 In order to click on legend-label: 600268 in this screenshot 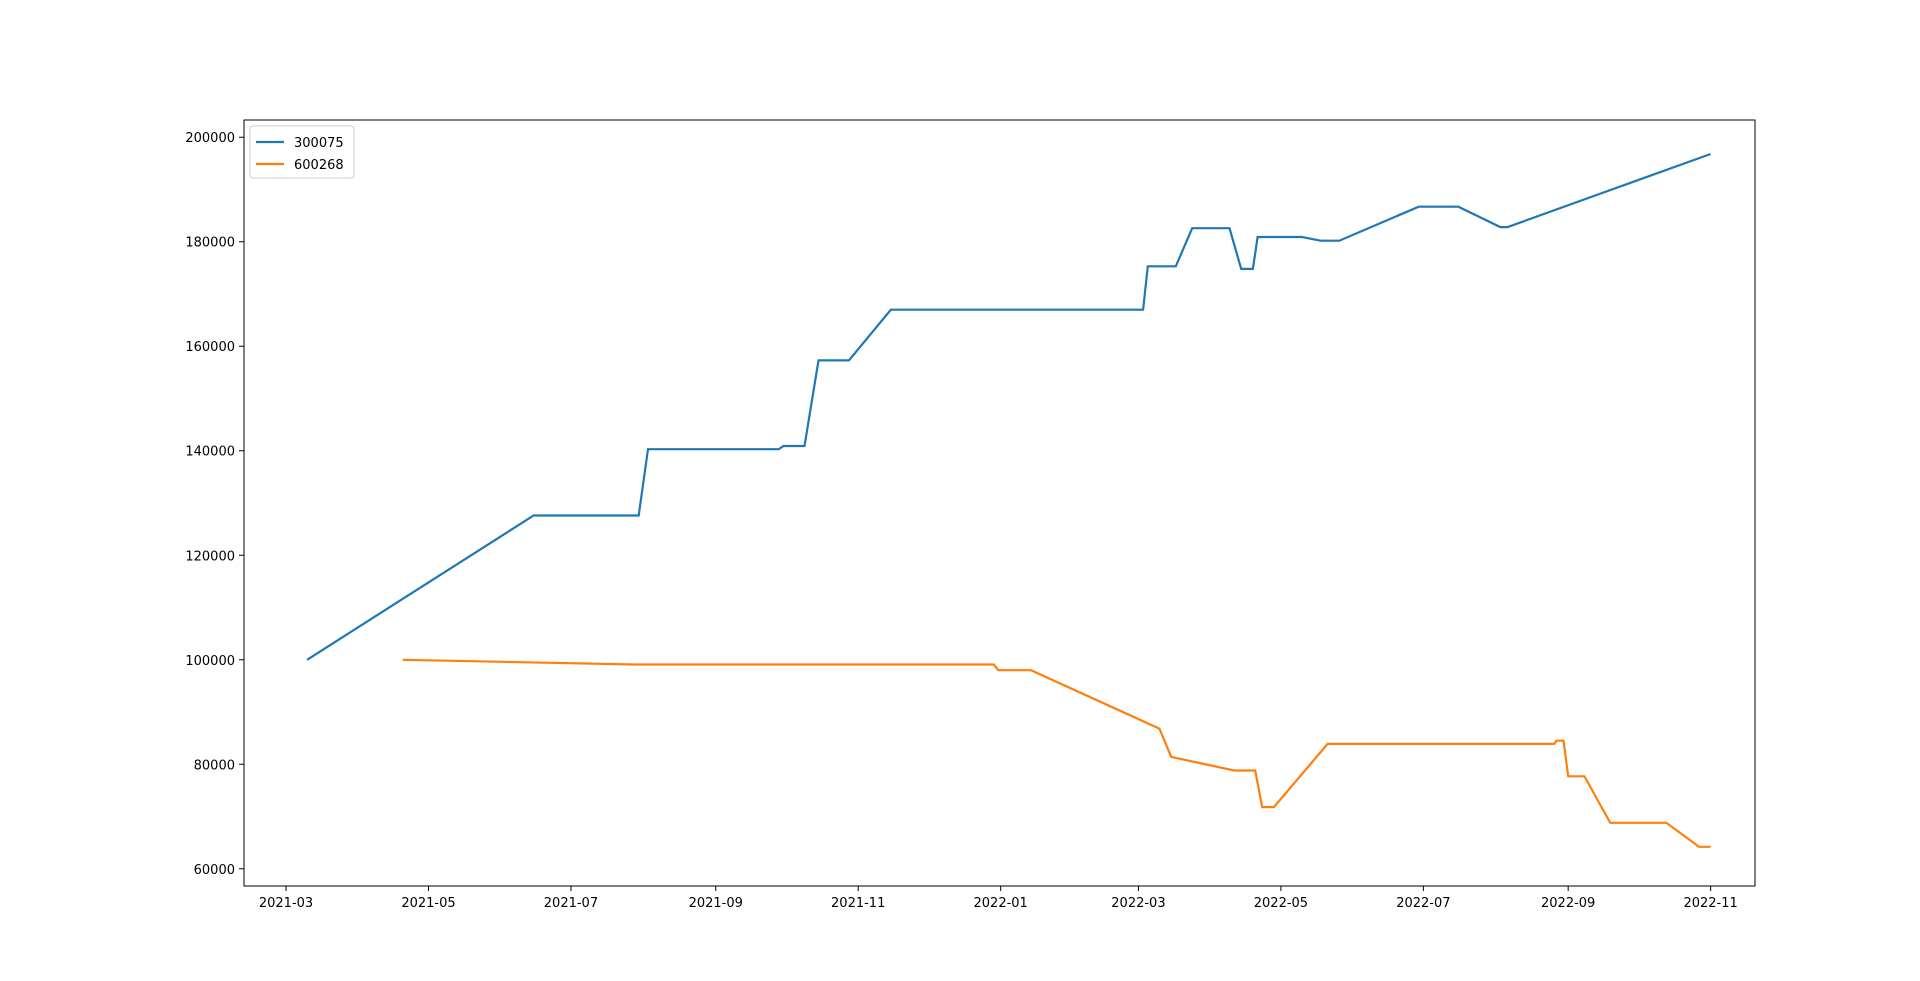, I will do `click(319, 165)`.